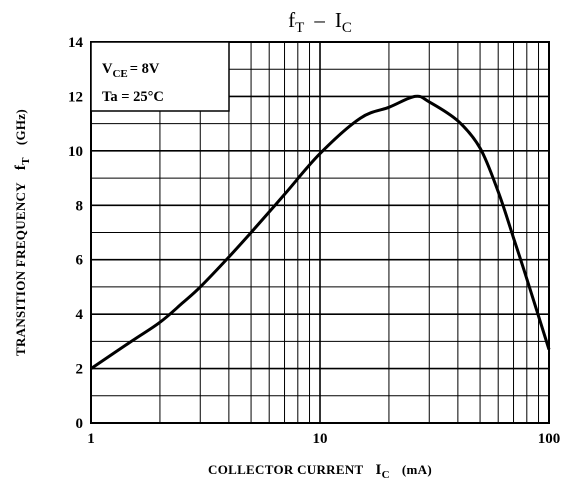  What do you see at coordinates (347, 28) in the screenshot?
I see `title-sub-c: C` at bounding box center [347, 28].